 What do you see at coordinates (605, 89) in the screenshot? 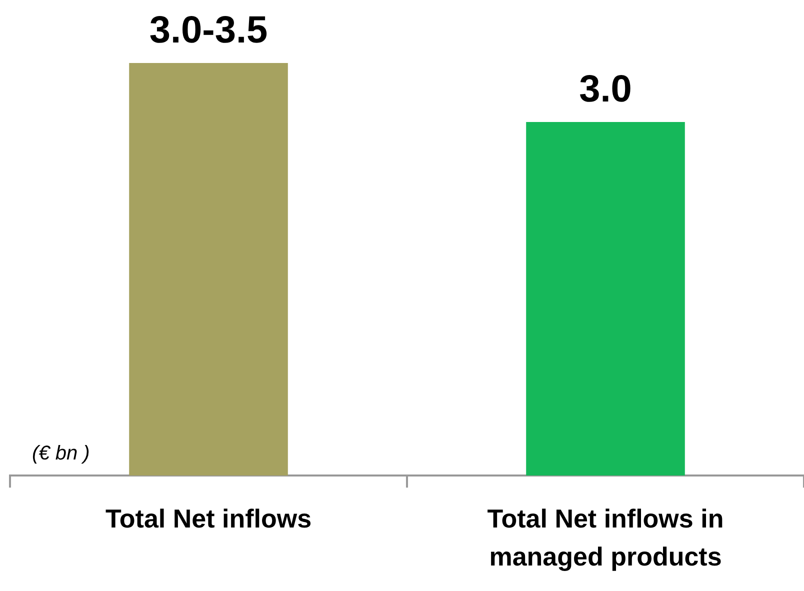
I see `data-label: 3.0` at bounding box center [605, 89].